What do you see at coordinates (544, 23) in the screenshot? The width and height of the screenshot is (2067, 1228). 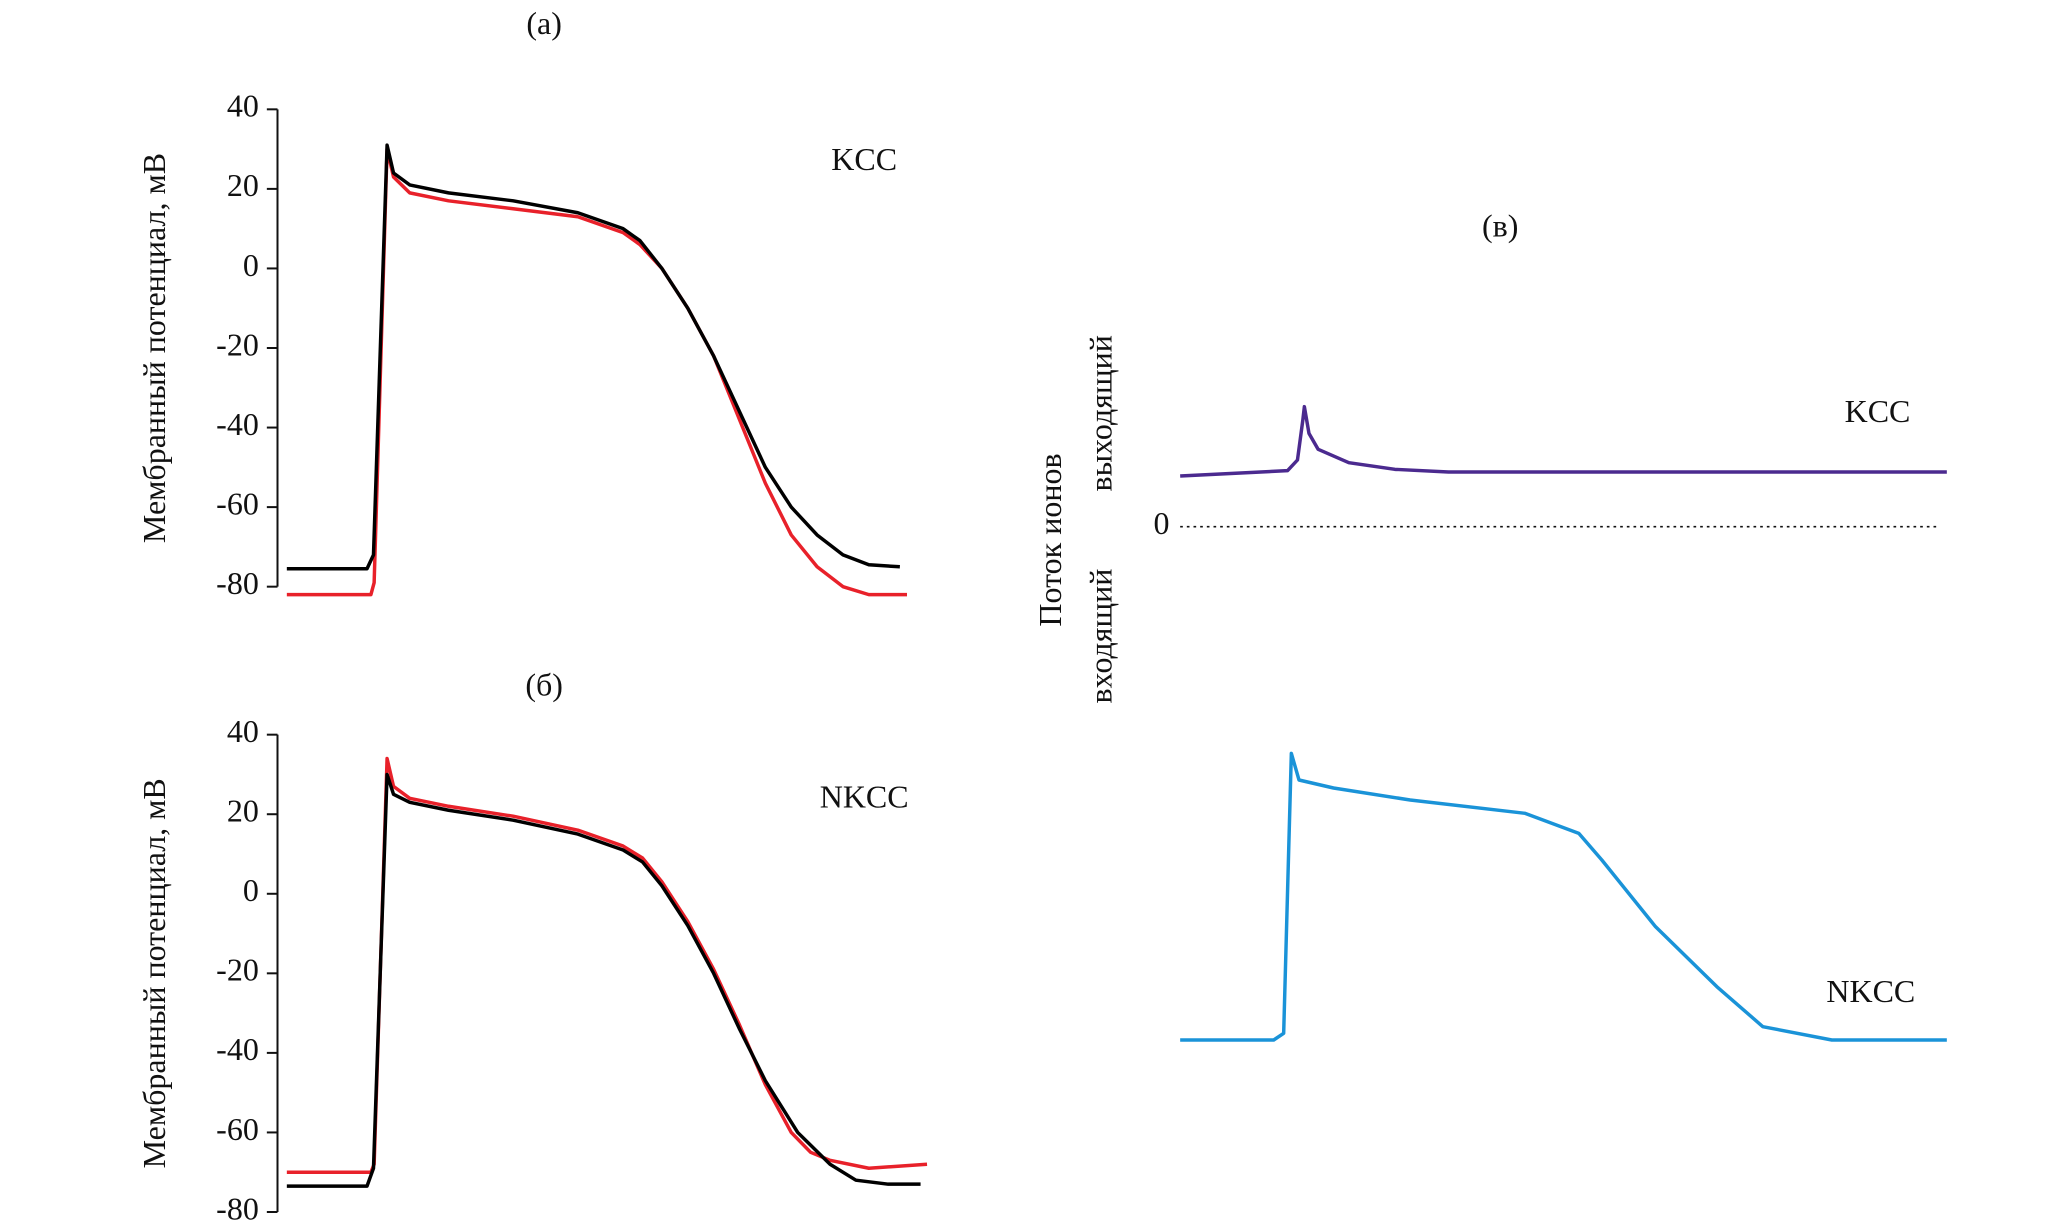 I see `panel-title: (а)` at bounding box center [544, 23].